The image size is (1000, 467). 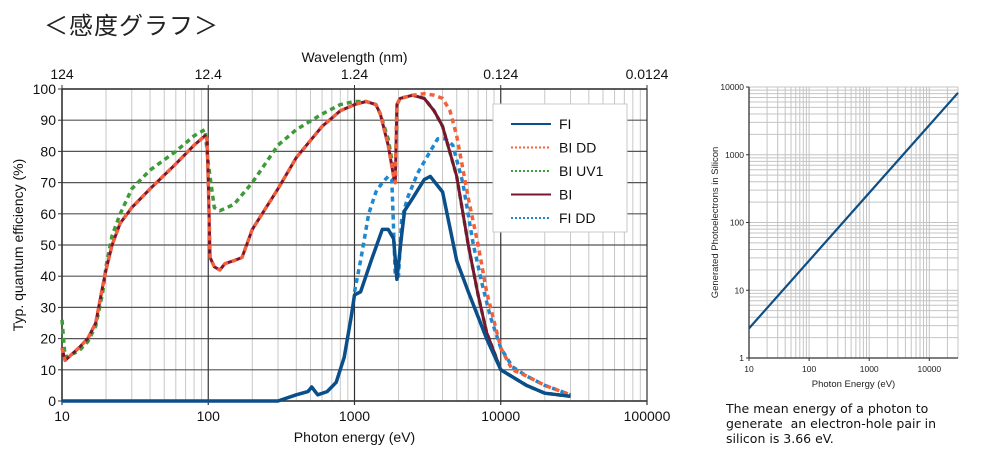 I want to click on y-tick-label: 0, so click(x=52, y=401).